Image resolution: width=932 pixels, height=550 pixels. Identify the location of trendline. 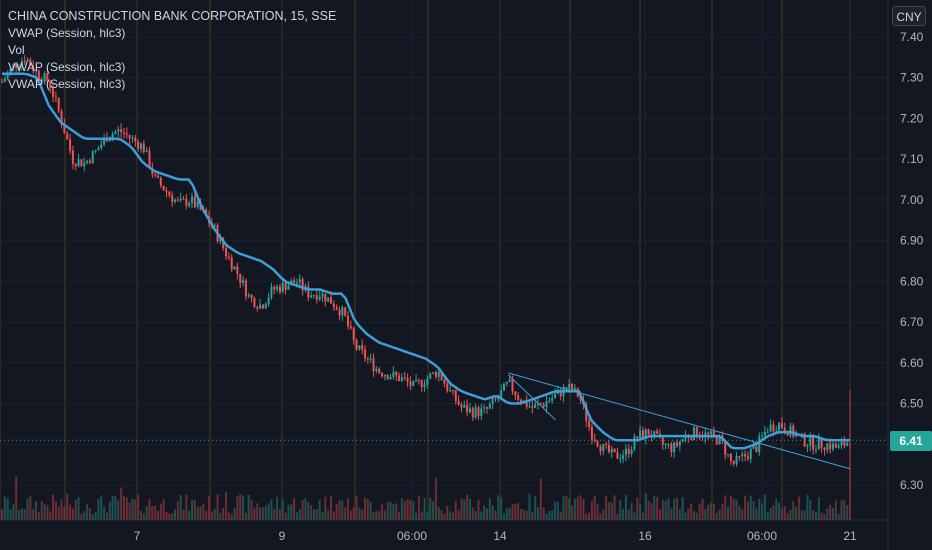
(679, 421).